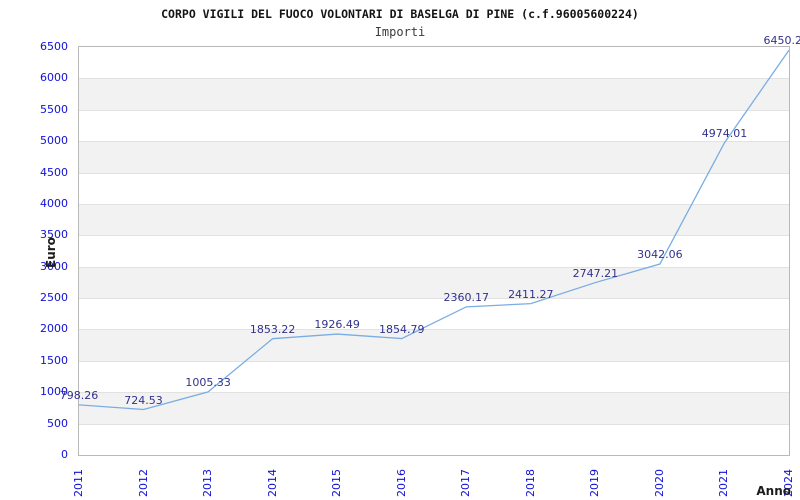  What do you see at coordinates (773, 491) in the screenshot?
I see `x-axis-label: Anno` at bounding box center [773, 491].